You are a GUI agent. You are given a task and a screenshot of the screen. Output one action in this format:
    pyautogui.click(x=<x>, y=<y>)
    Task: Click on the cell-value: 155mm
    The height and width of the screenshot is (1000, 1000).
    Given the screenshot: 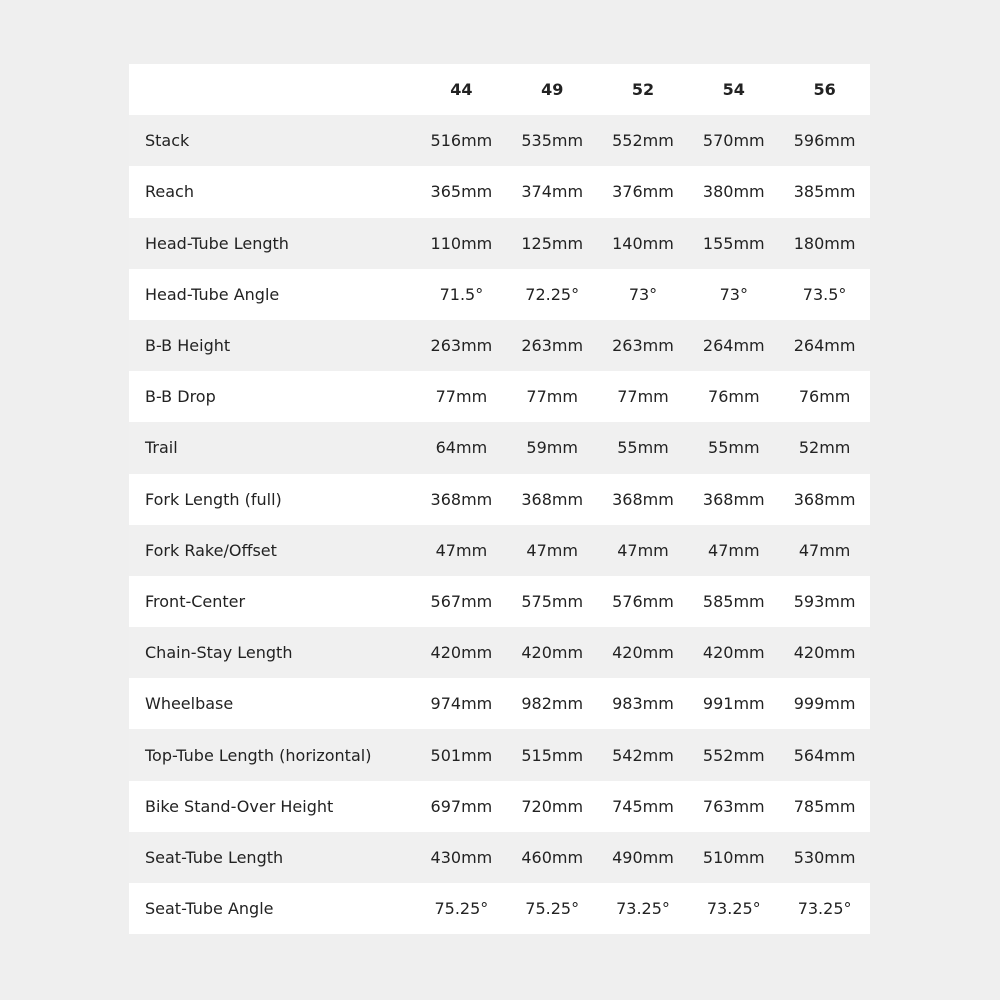 What is the action you would take?
    pyautogui.click(x=733, y=243)
    